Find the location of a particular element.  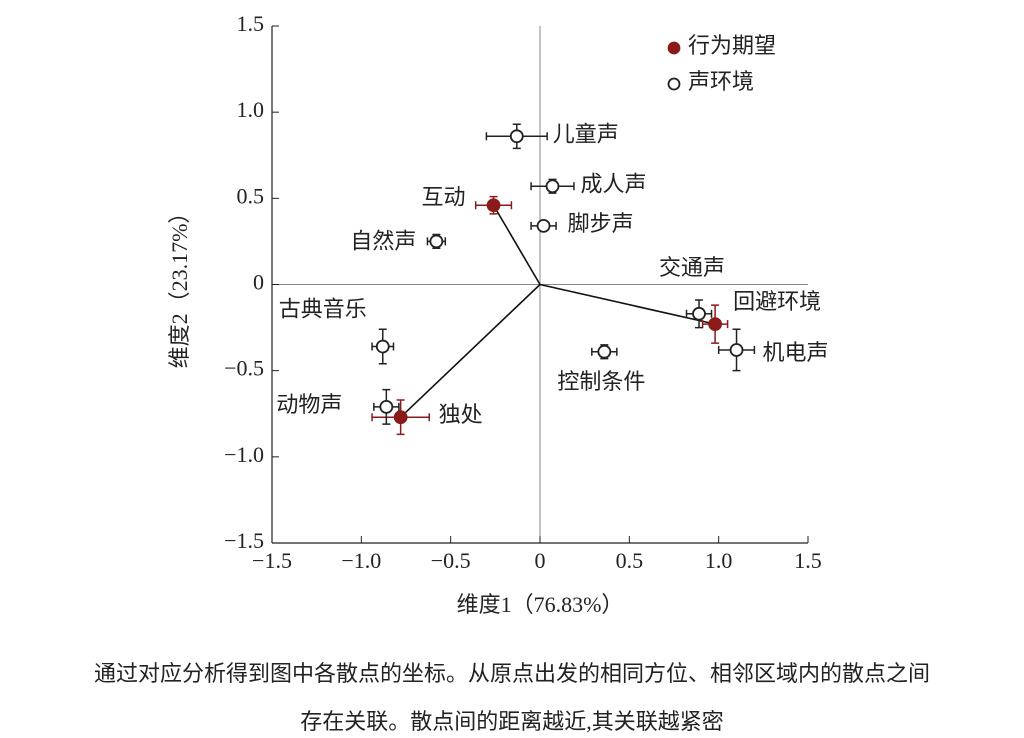

x-tick-label: 1.0 is located at coordinates (719, 560).